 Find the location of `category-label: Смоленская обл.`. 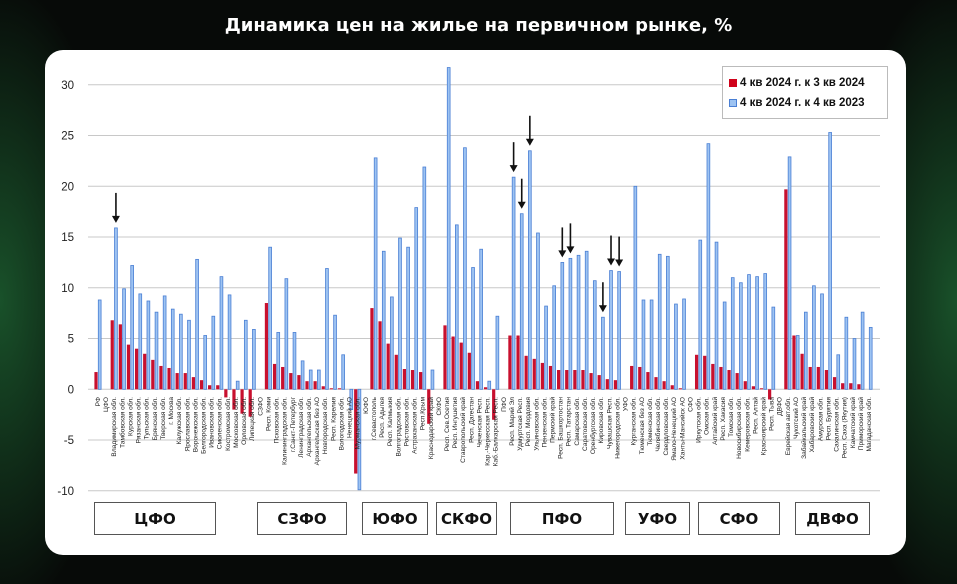

category-label: Смоленская обл. is located at coordinates (220, 423).